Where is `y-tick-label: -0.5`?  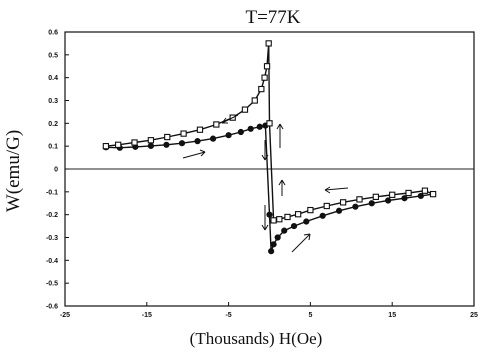 y-tick-label: -0.5 is located at coordinates (52, 284).